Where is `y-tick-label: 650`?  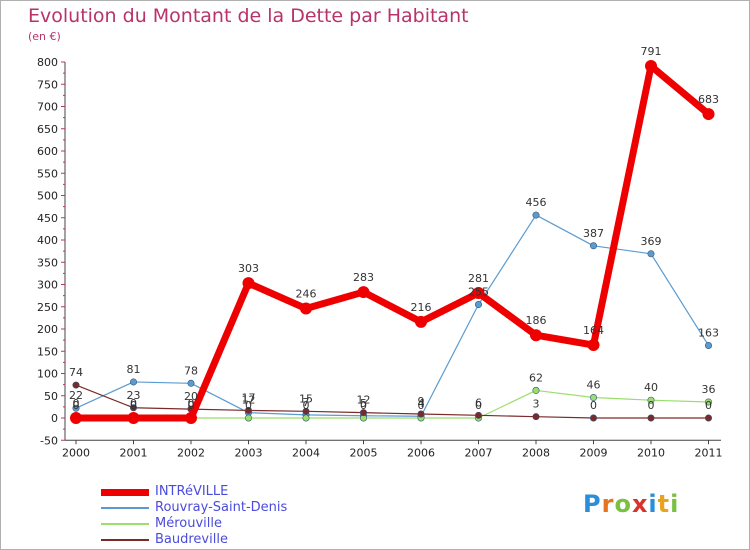
y-tick-label: 650 is located at coordinates (47, 129).